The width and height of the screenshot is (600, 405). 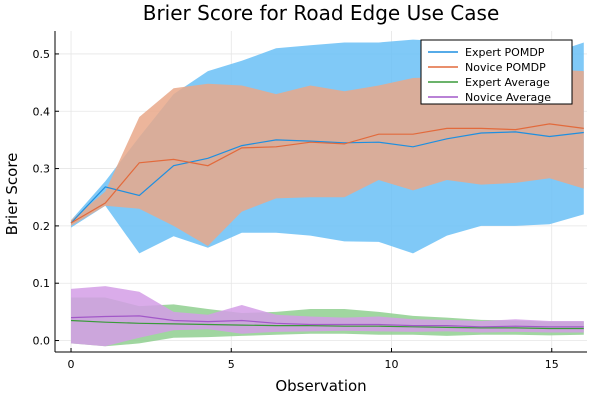 I want to click on chart-title: Brier Score for Road Edge Use Case, so click(x=321, y=13).